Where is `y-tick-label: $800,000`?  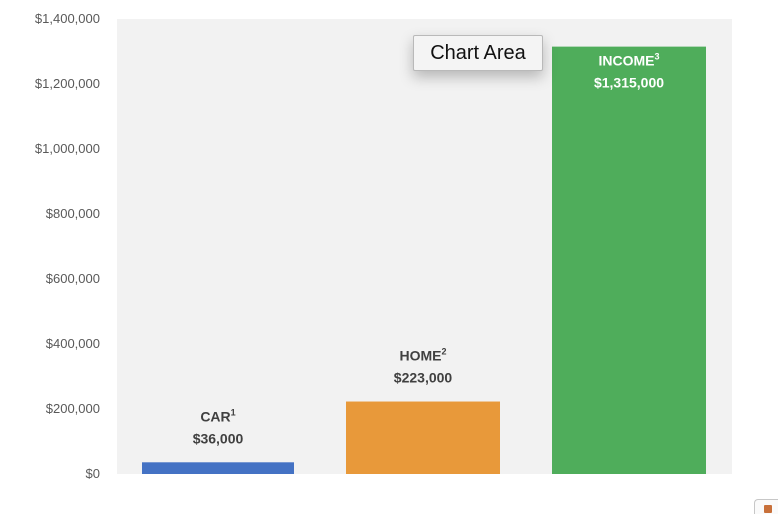
y-tick-label: $800,000 is located at coordinates (73, 213).